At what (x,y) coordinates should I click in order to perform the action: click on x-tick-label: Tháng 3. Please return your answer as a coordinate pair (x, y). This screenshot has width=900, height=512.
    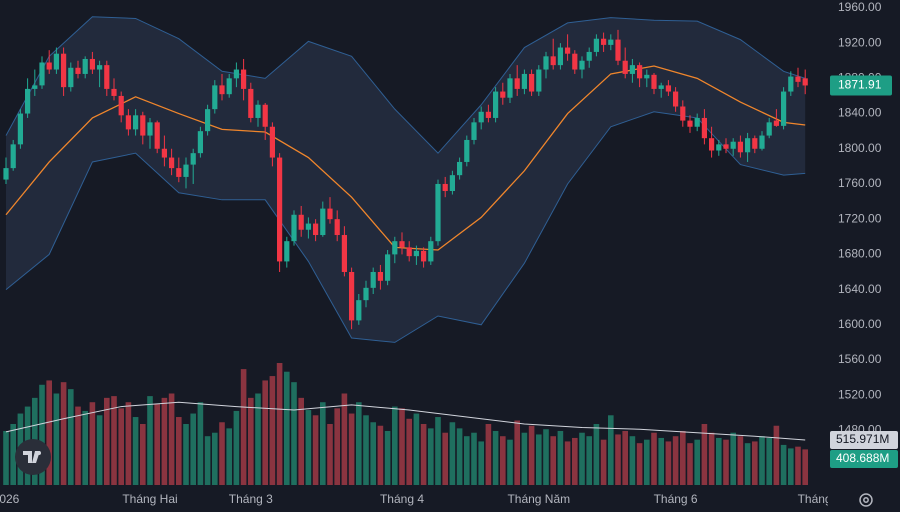
    Looking at the image, I should click on (251, 499).